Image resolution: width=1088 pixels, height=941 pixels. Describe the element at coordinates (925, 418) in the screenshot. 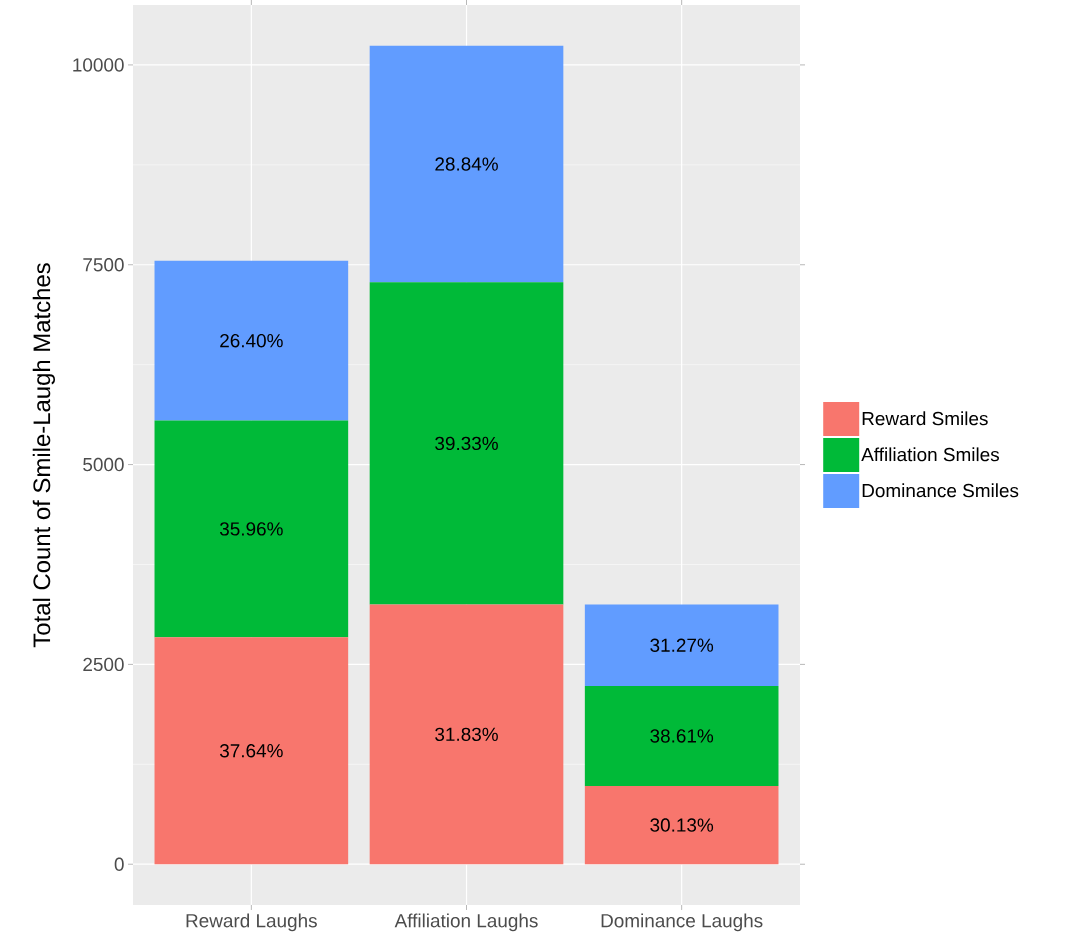

I see `legend-label: Reward Smiles` at that location.